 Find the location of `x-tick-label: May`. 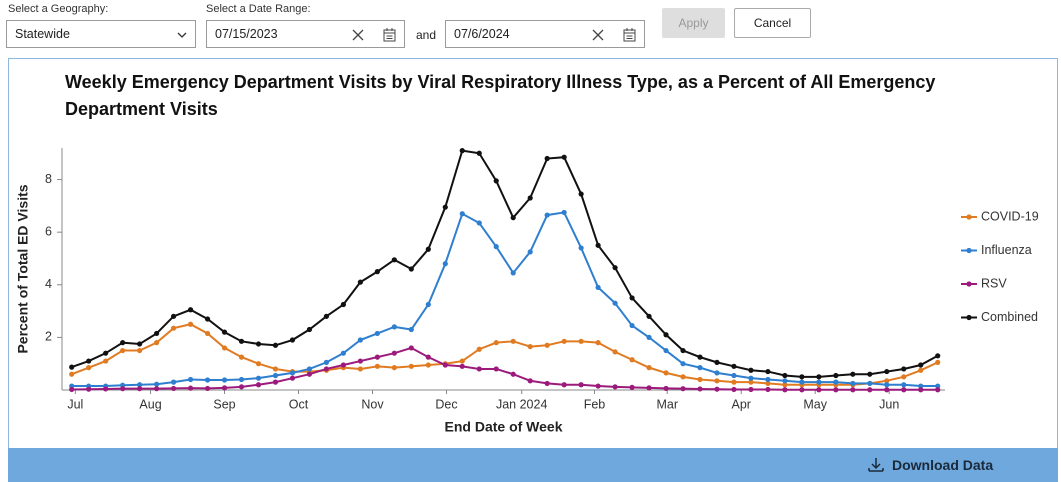

x-tick-label: May is located at coordinates (815, 404).